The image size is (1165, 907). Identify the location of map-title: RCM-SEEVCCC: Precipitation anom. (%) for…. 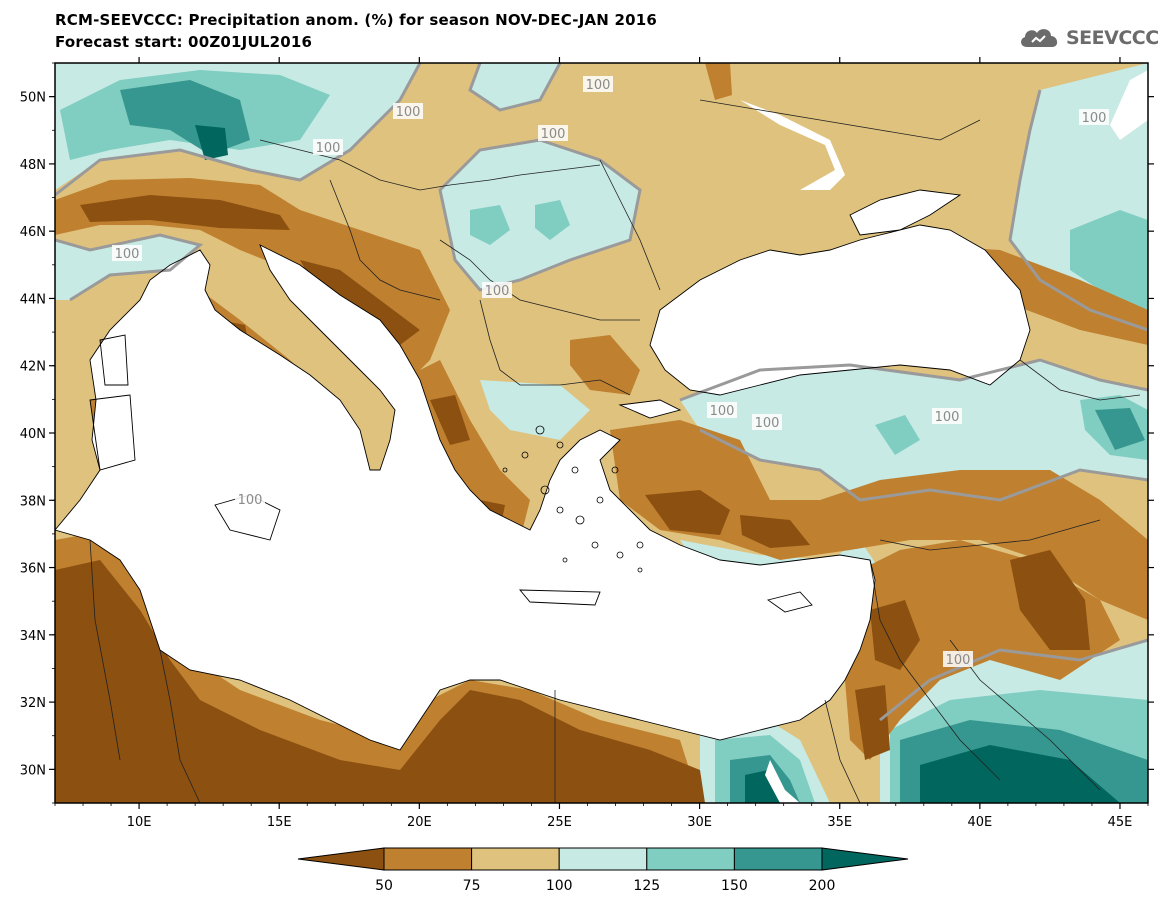
(356, 20).